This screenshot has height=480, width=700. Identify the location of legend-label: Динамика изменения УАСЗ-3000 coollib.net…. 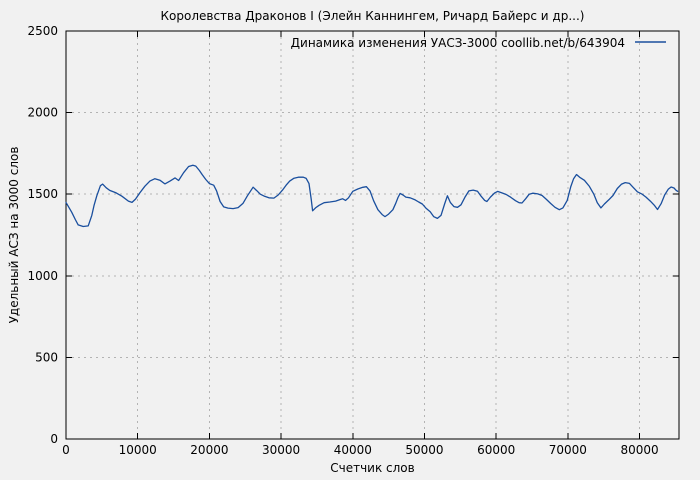
(457, 43).